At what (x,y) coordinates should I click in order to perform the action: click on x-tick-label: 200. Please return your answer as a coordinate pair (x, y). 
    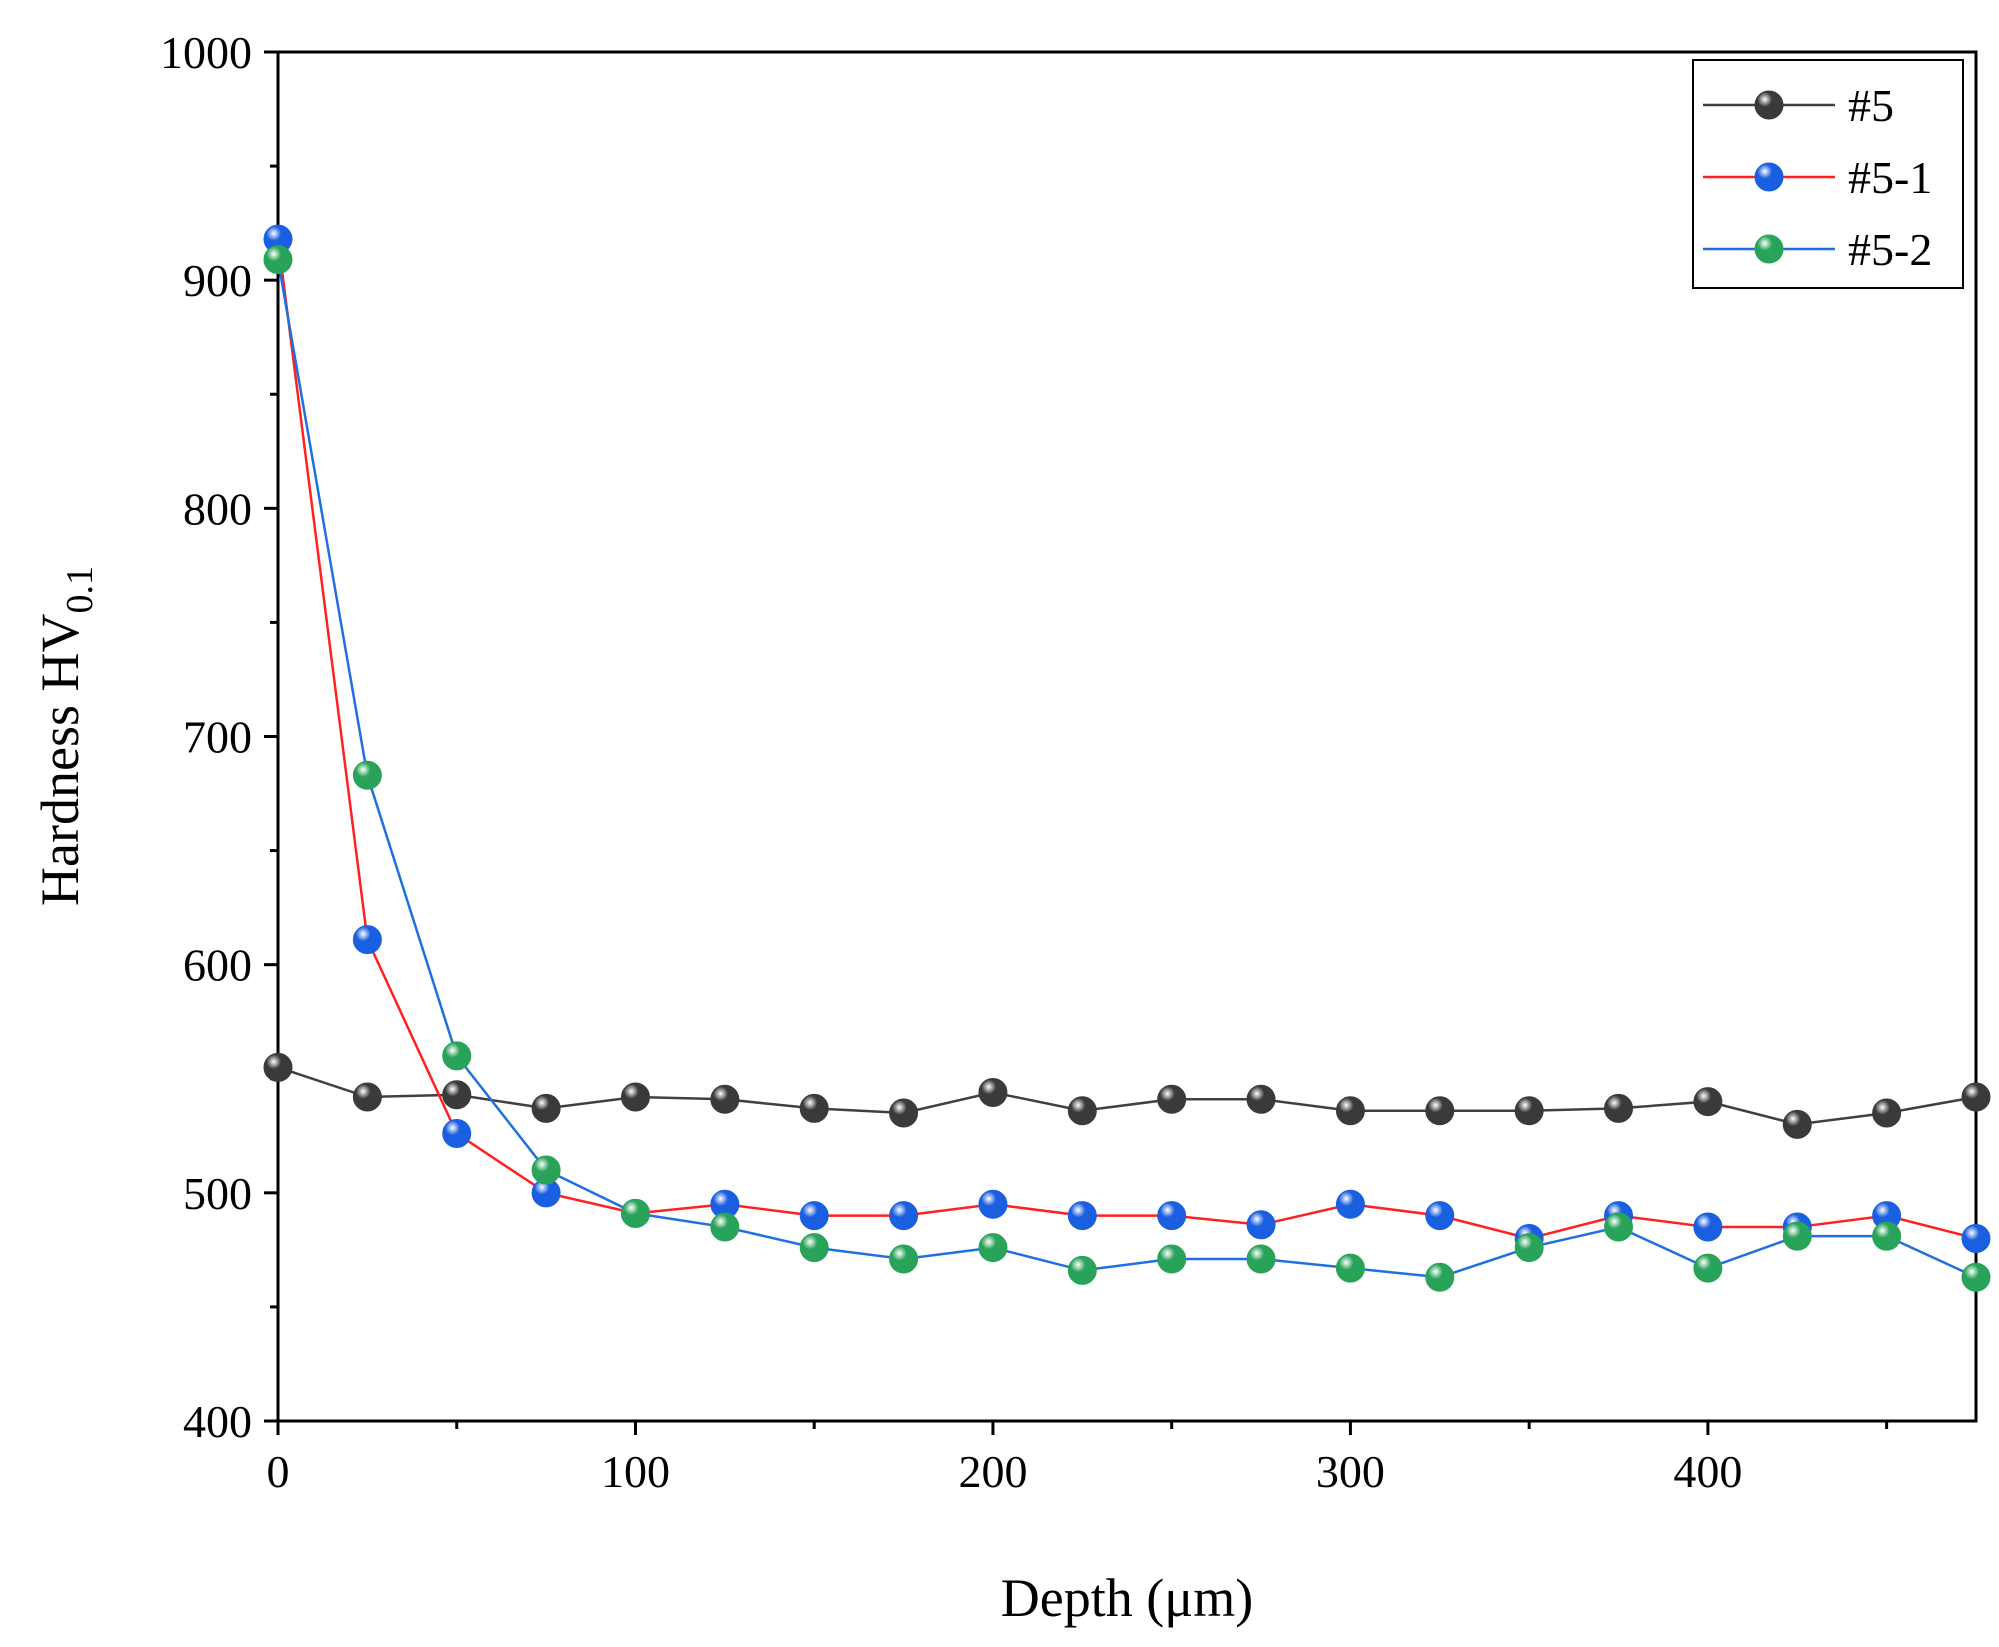
    Looking at the image, I should click on (992, 1471).